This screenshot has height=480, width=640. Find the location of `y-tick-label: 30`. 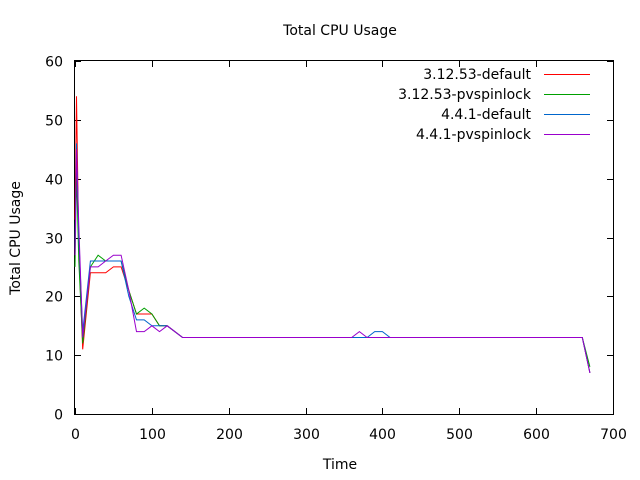

y-tick-label: 30 is located at coordinates (54, 240).